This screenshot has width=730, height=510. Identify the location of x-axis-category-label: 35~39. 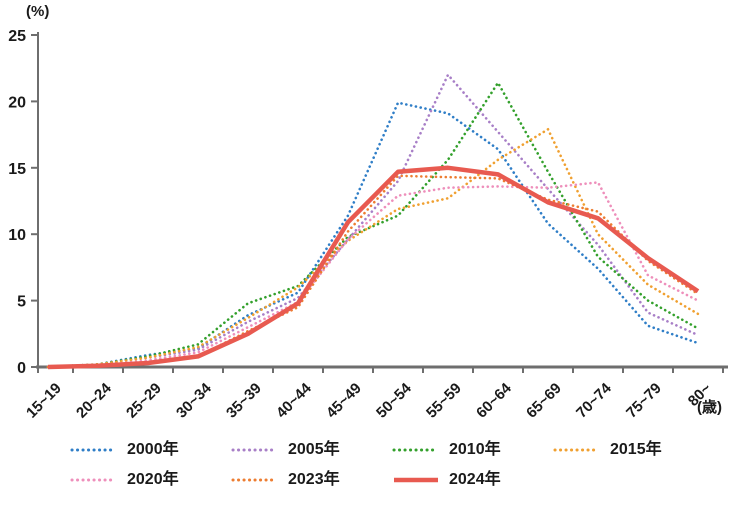
(244, 401).